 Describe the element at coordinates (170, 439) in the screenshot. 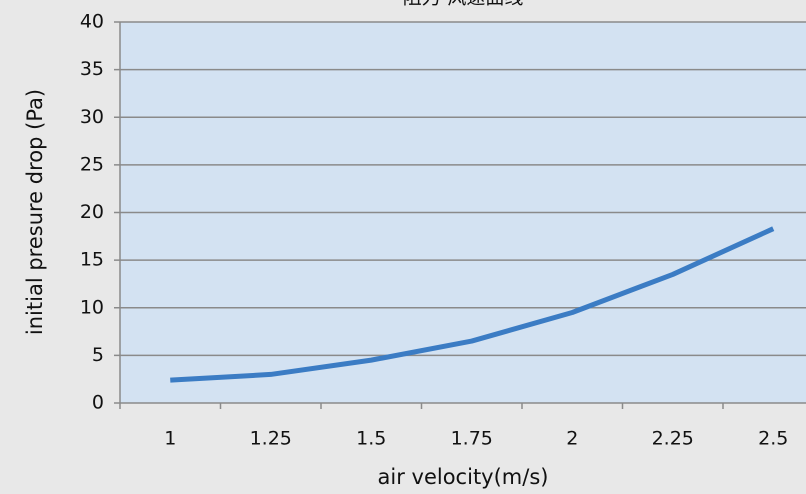

I see `x-tick-label: 1` at that location.